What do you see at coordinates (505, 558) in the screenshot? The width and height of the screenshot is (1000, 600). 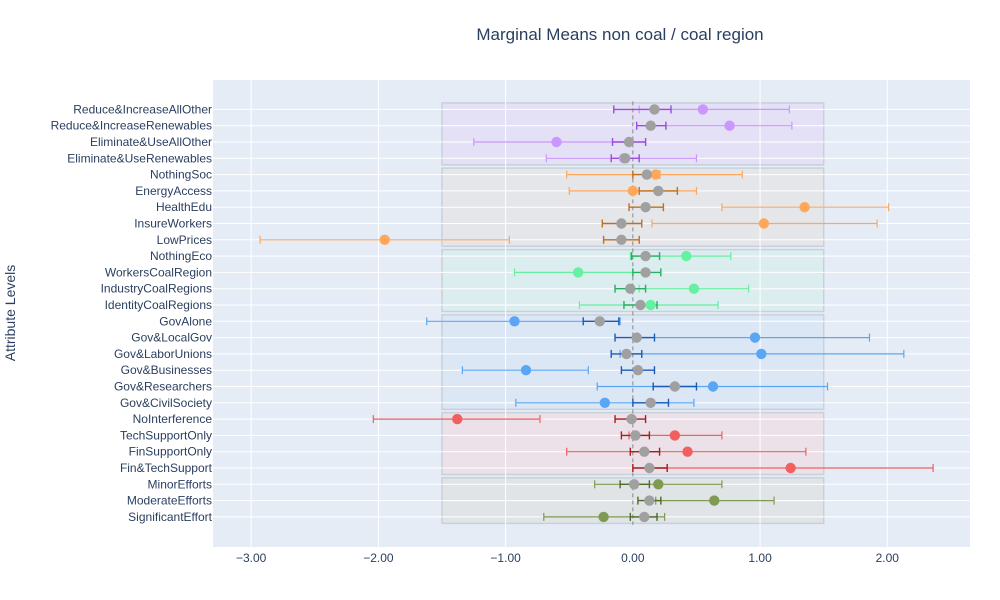 I see `x-tick-label: −1.00` at bounding box center [505, 558].